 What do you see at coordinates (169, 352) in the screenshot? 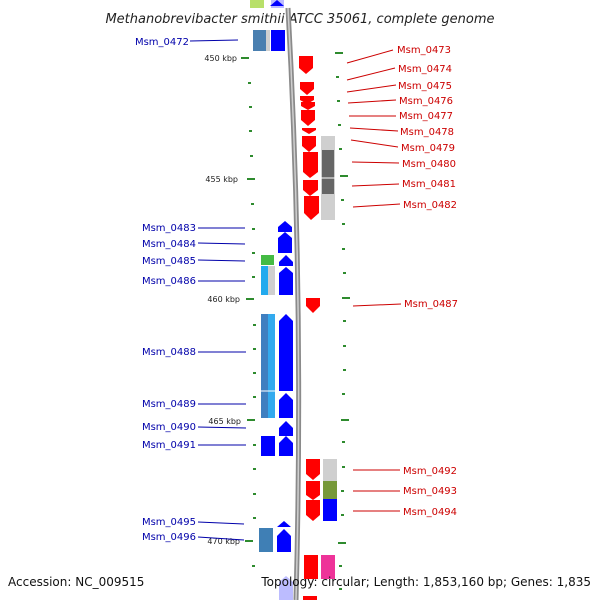
I see `gene-label: Msm_0488` at bounding box center [169, 352].